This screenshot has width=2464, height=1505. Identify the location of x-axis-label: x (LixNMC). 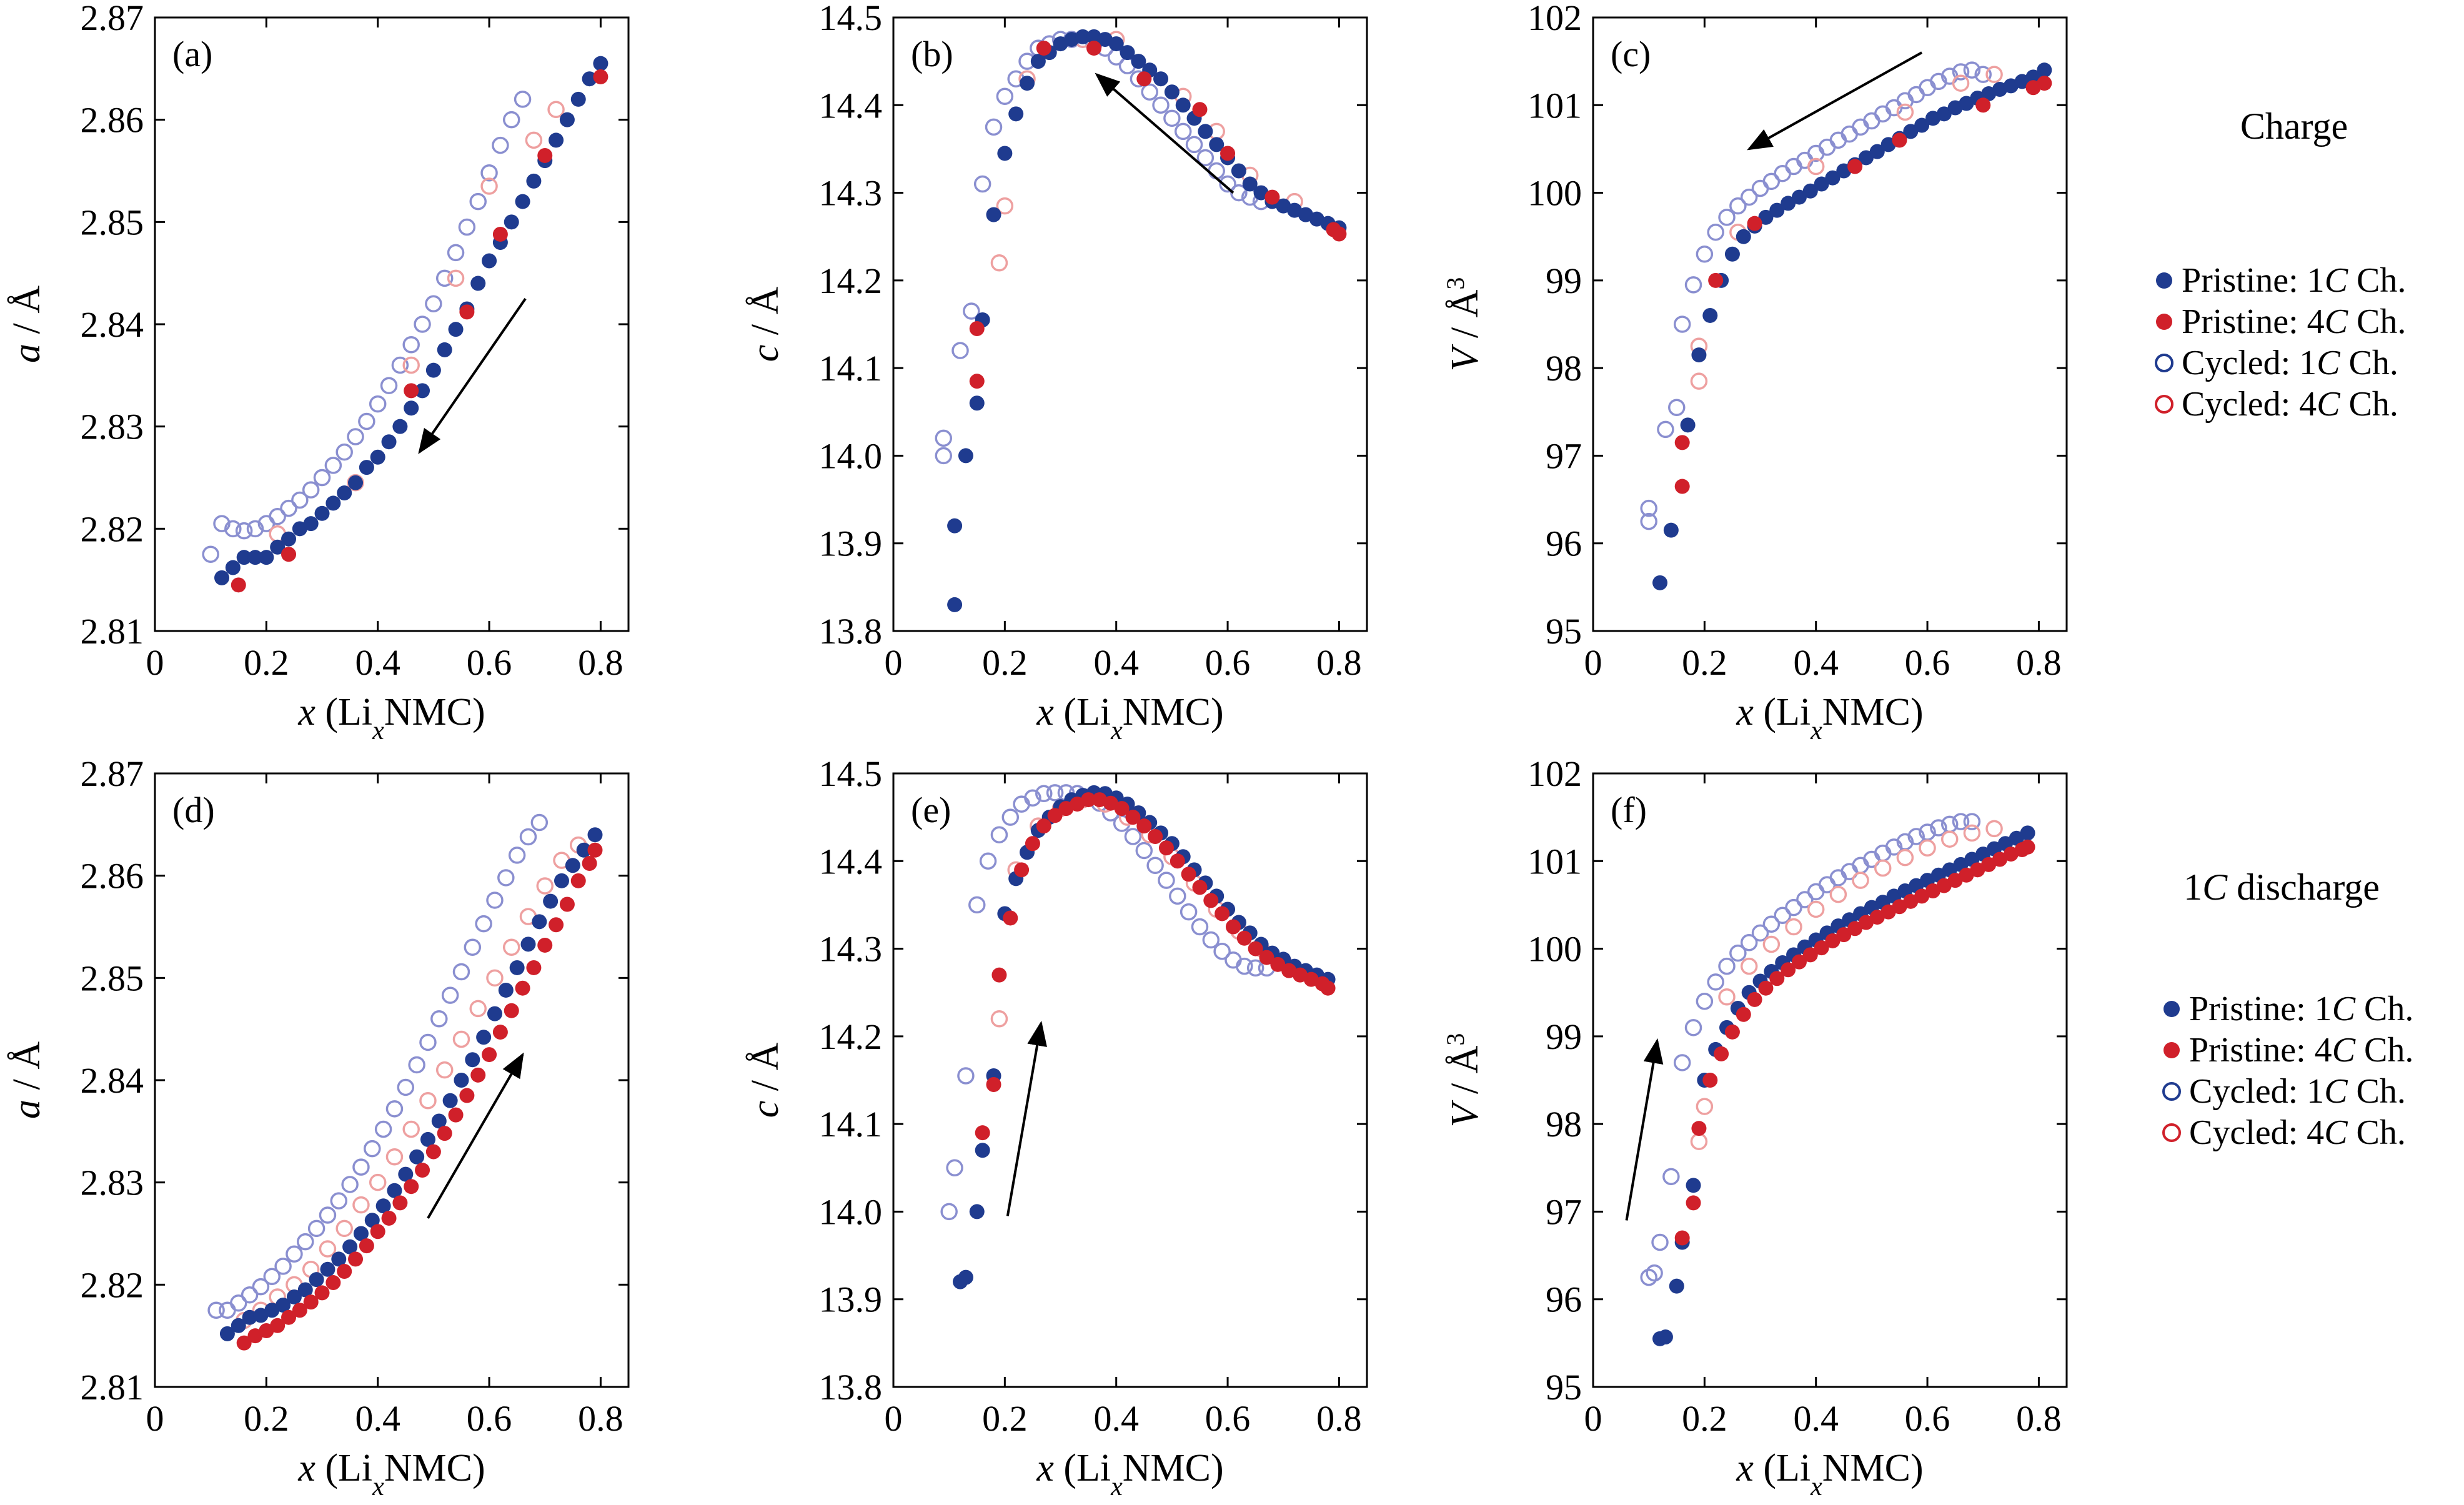
(1129, 1474).